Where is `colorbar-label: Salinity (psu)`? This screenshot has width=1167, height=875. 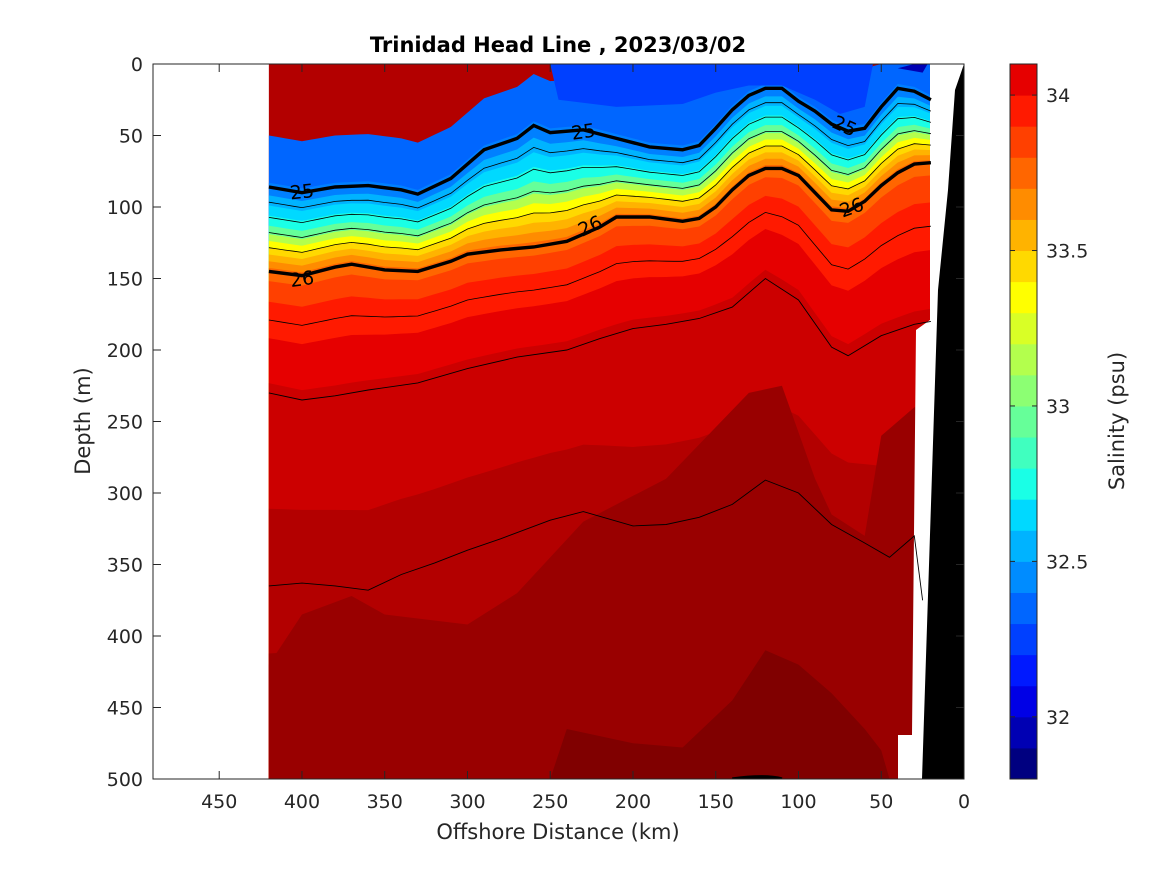 colorbar-label: Salinity (psu) is located at coordinates (1117, 421).